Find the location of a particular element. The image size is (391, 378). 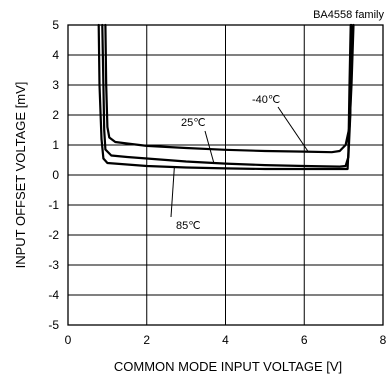

annotation-label: 85℃ is located at coordinates (188, 226).